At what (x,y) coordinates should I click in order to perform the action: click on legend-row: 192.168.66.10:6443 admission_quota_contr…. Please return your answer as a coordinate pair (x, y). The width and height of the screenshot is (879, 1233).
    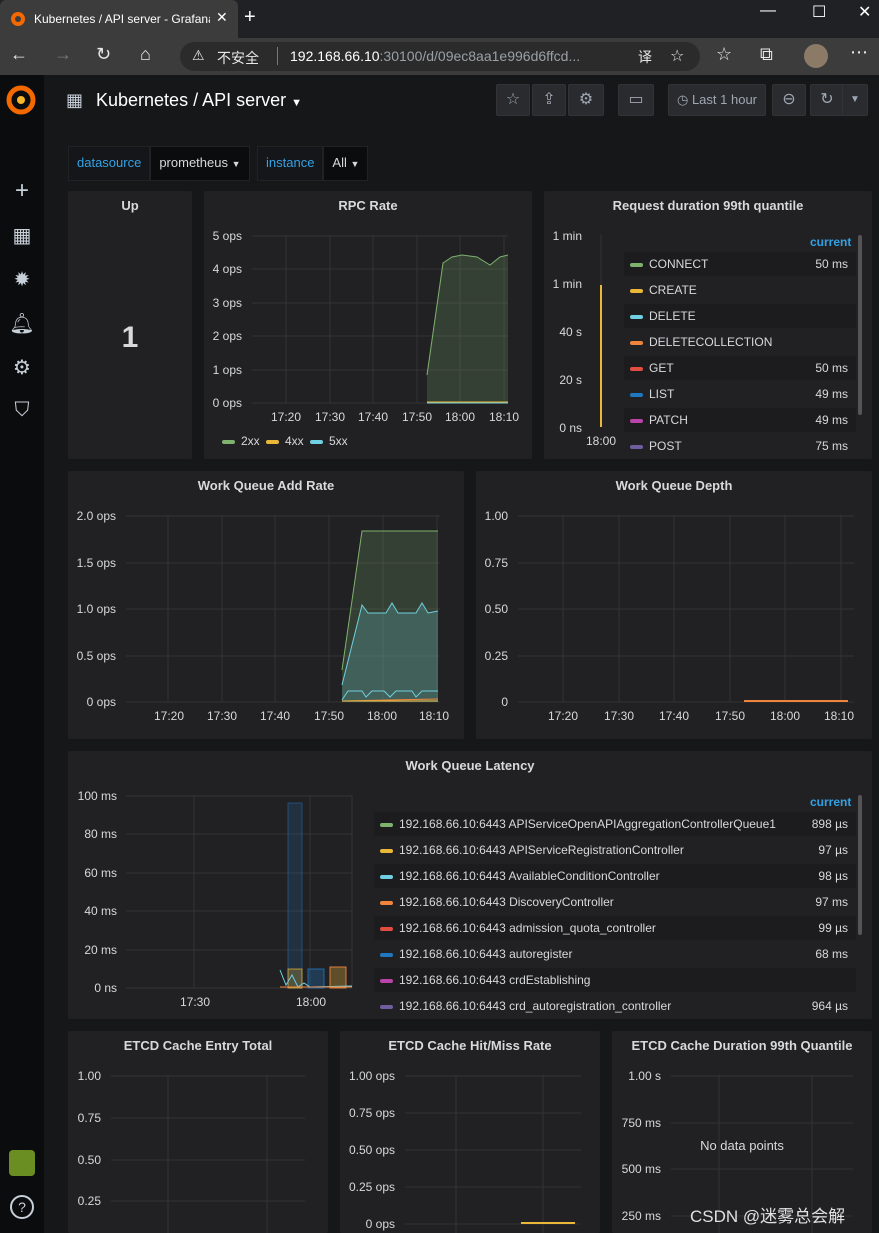
    Looking at the image, I should click on (615, 928).